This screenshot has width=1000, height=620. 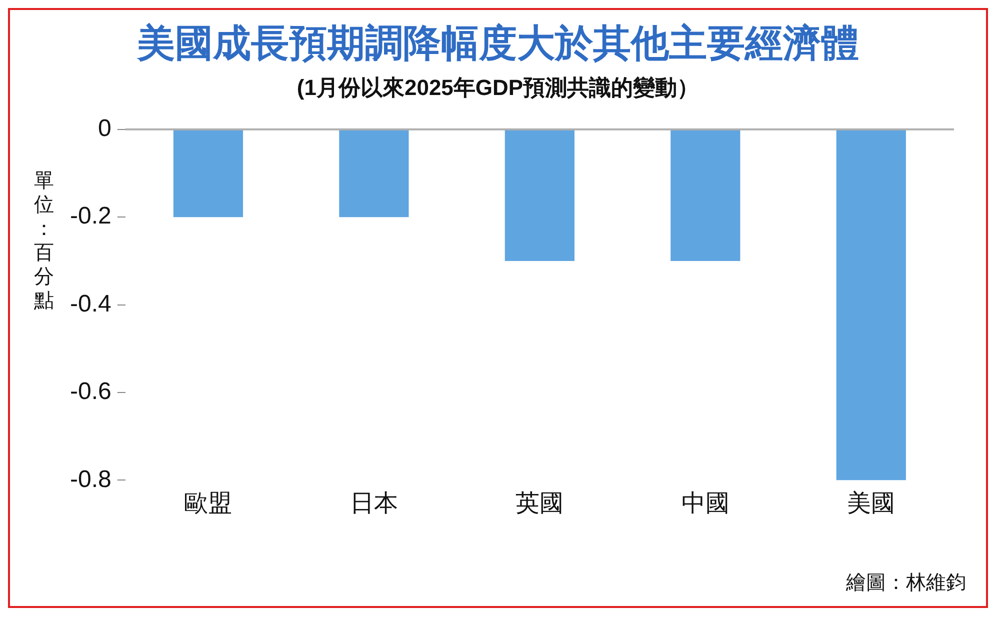 I want to click on x-tick-label: 歐盟, so click(x=208, y=504).